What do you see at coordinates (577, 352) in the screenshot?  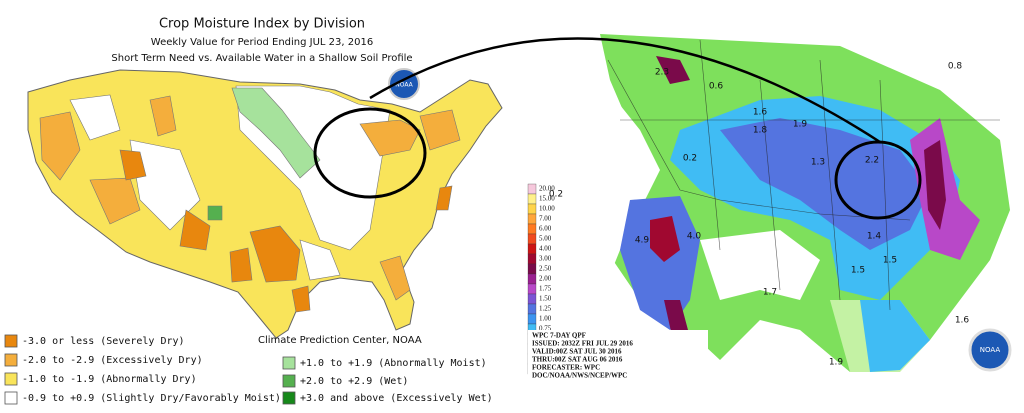 I see `info-line: VALID:00Z SAT JUL 30 2016` at bounding box center [577, 352].